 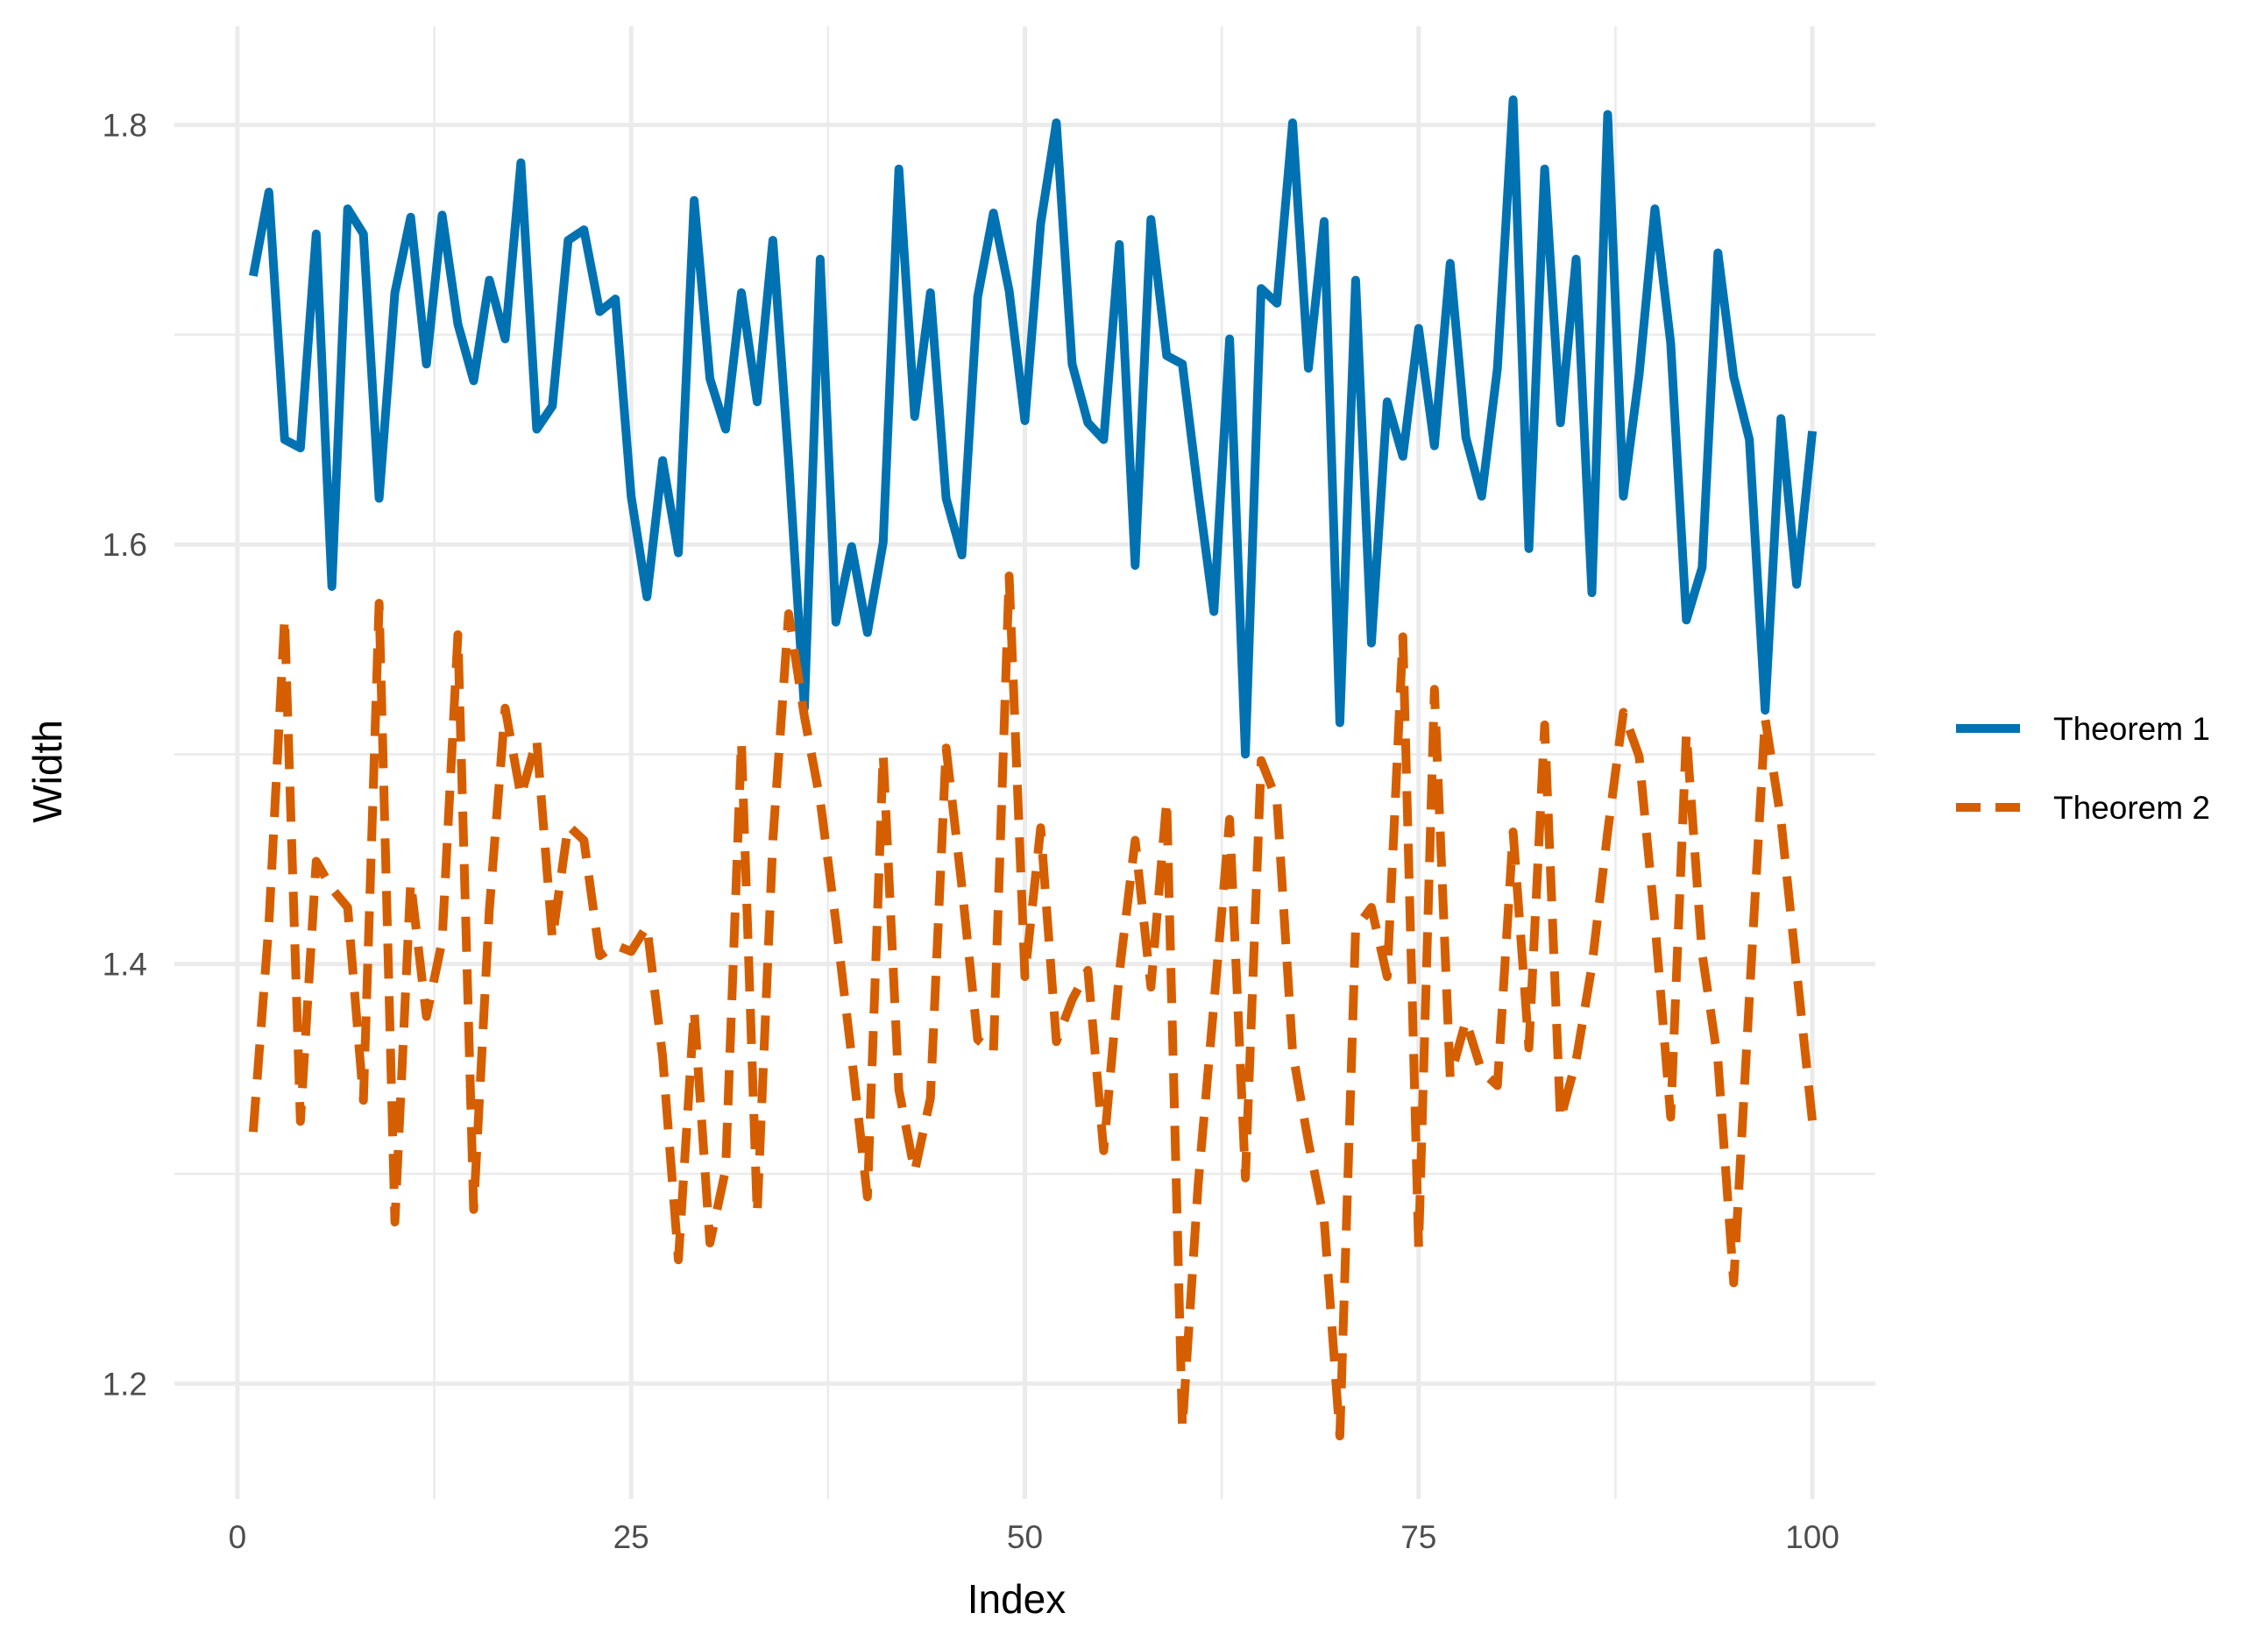 I want to click on legend-label-theorem-2: Theorem 2, so click(x=2131, y=808).